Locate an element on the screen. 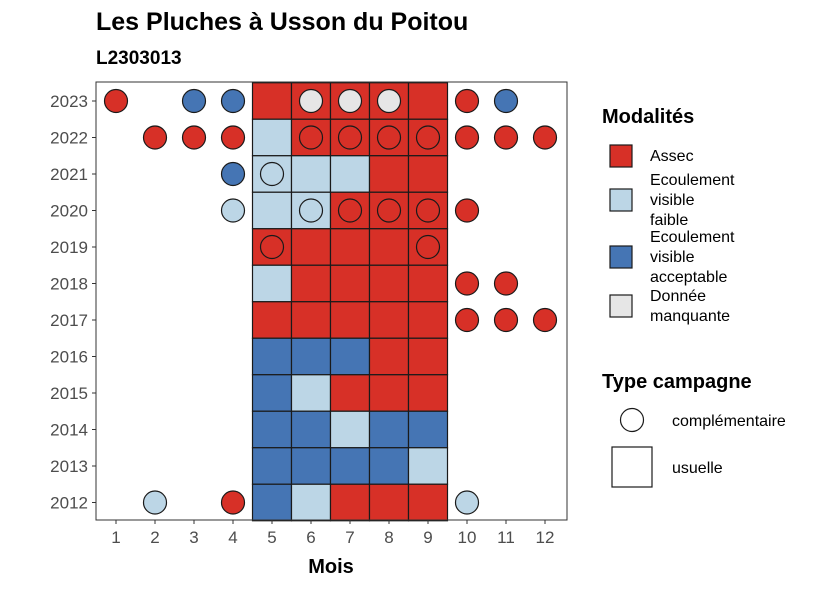 This screenshot has width=826, height=590. y-tick-label: 2016 is located at coordinates (69, 357).